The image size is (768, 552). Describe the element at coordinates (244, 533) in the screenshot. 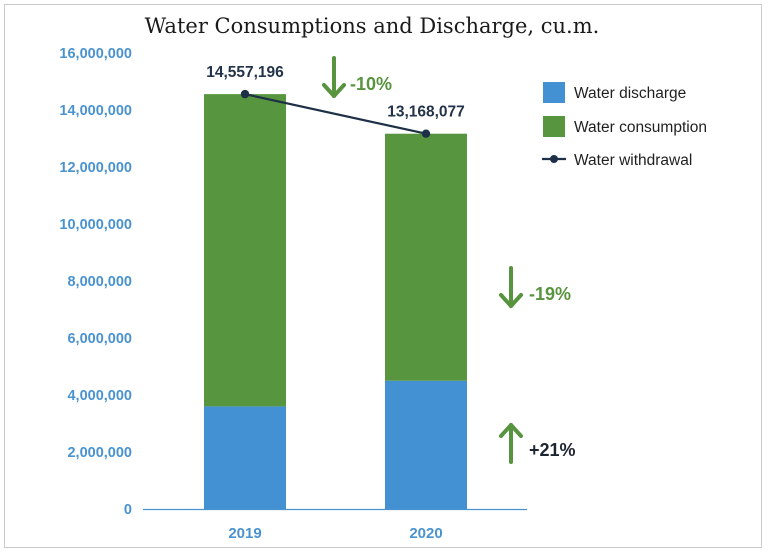

I see `x-tick-label: 2019` at that location.